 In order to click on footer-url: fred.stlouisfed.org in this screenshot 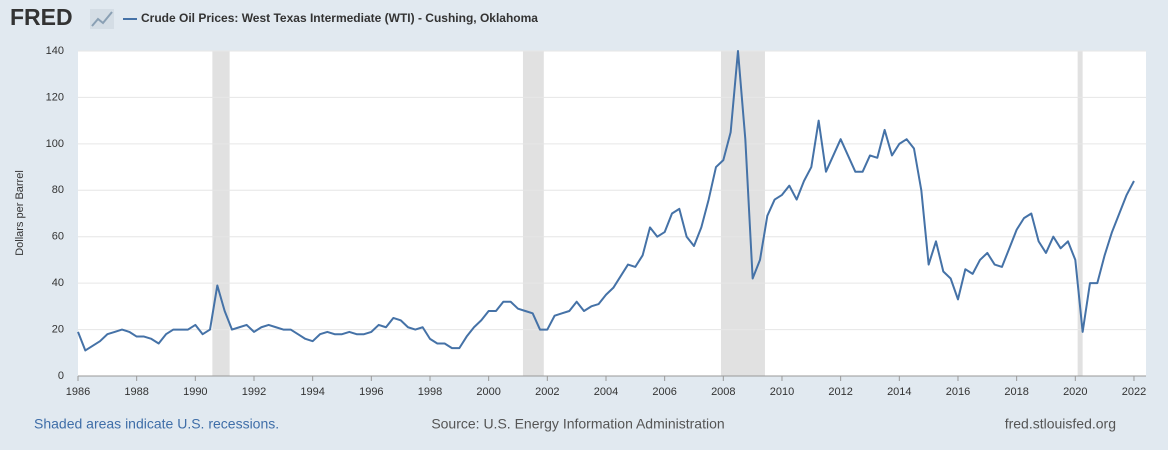, I will do `click(1060, 424)`.